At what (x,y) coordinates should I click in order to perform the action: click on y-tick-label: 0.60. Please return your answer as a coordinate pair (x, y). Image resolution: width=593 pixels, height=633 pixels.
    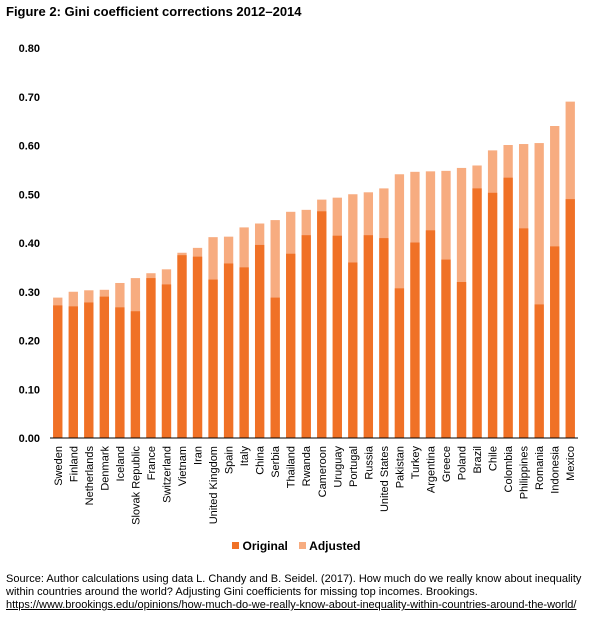
    Looking at the image, I should click on (29, 147).